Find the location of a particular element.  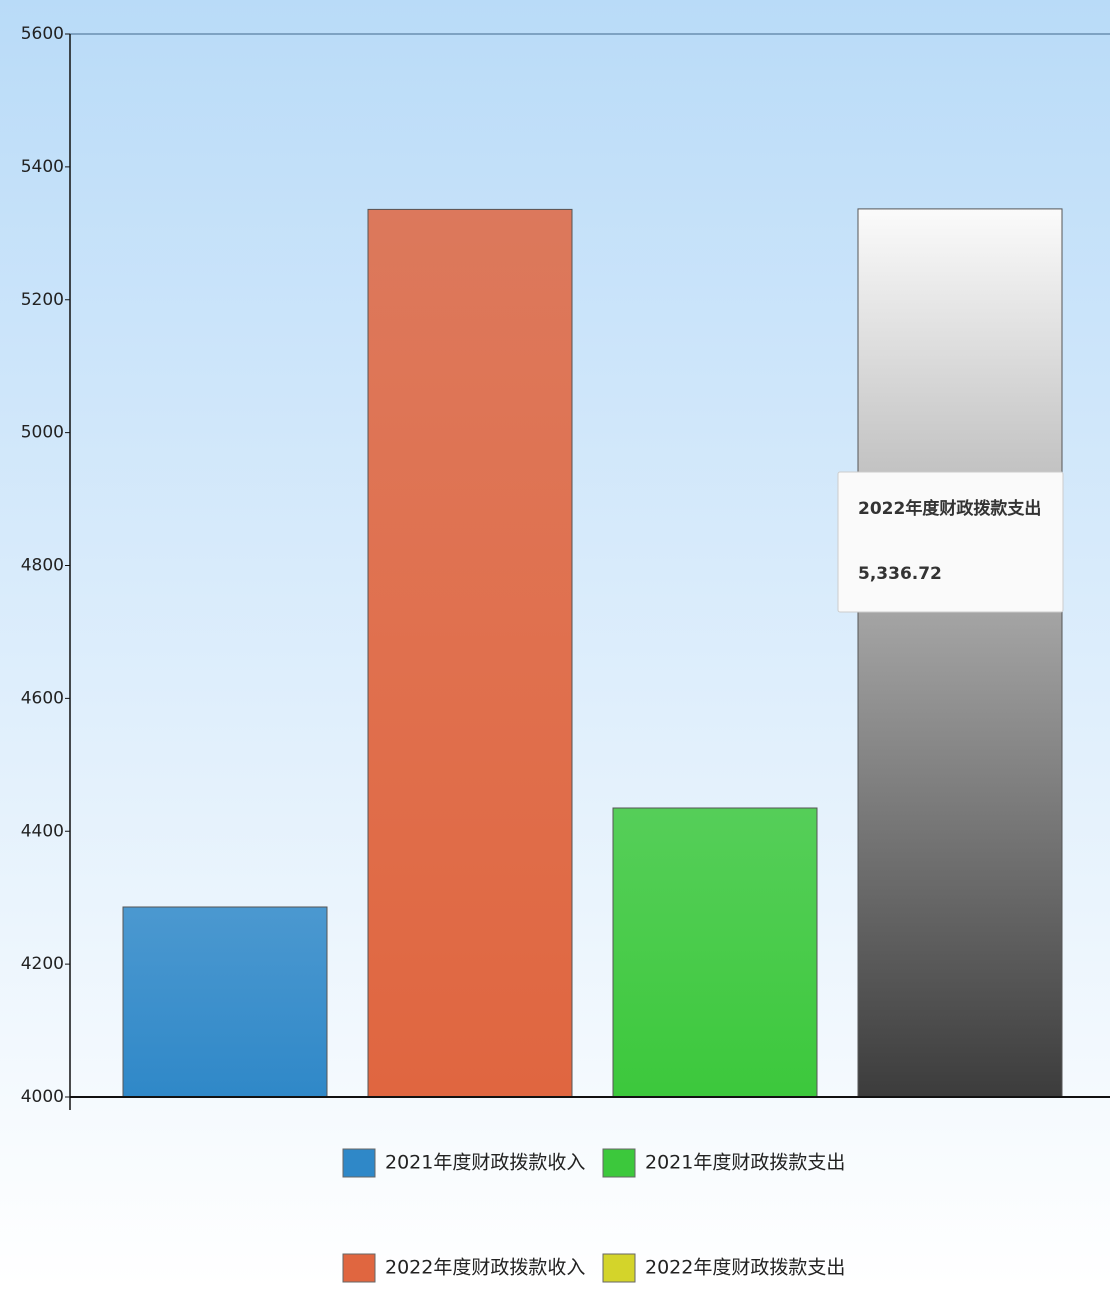

y-tick-label: 4800 is located at coordinates (42, 566).